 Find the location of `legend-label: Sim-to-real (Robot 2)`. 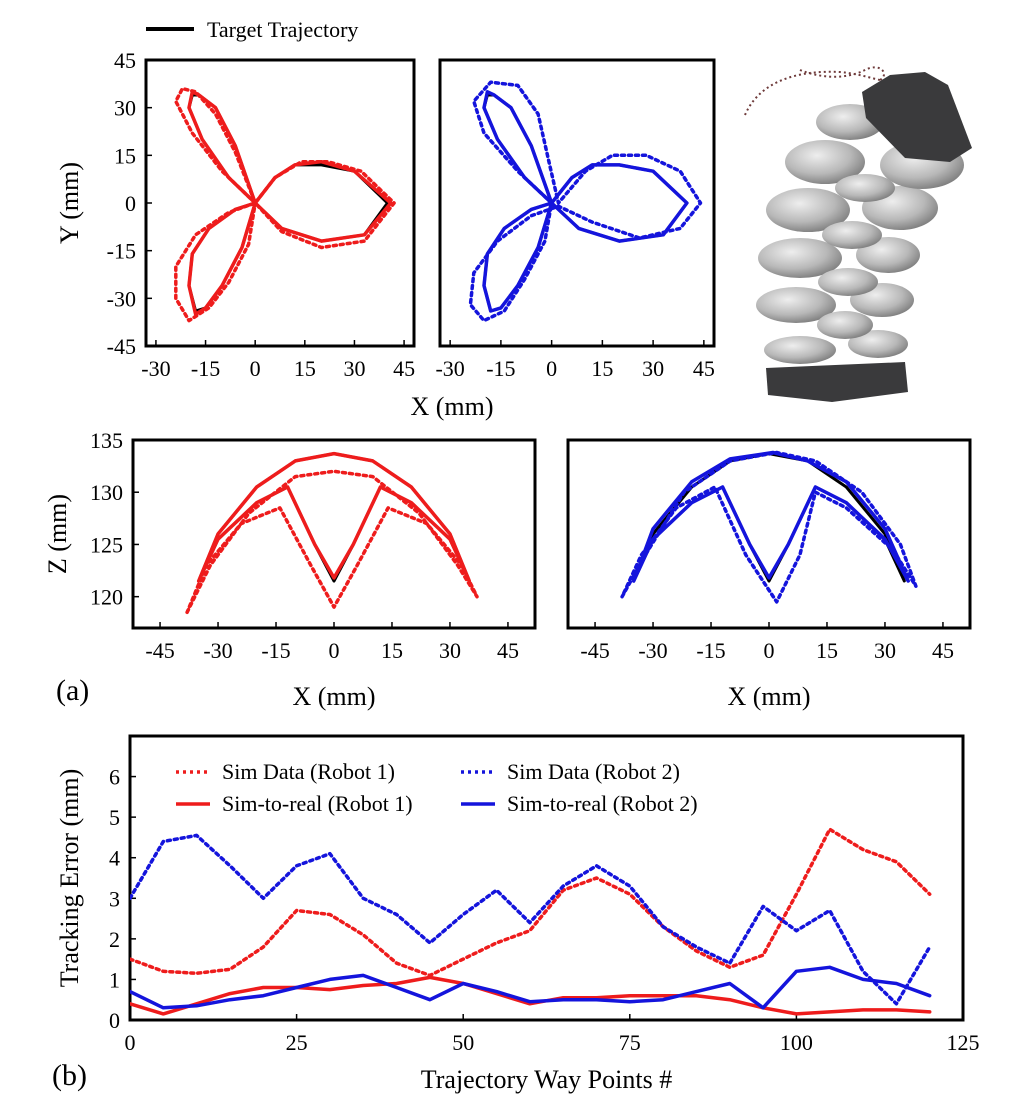

legend-label: Sim-to-real (Robot 2) is located at coordinates (602, 803).